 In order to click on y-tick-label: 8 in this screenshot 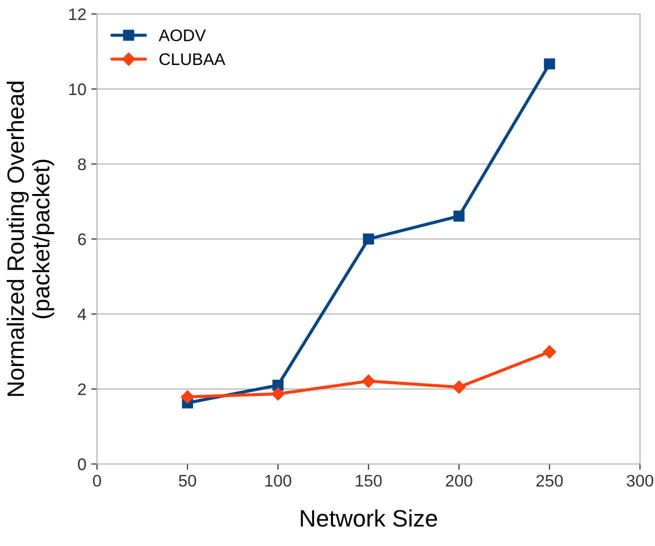, I will do `click(82, 164)`.